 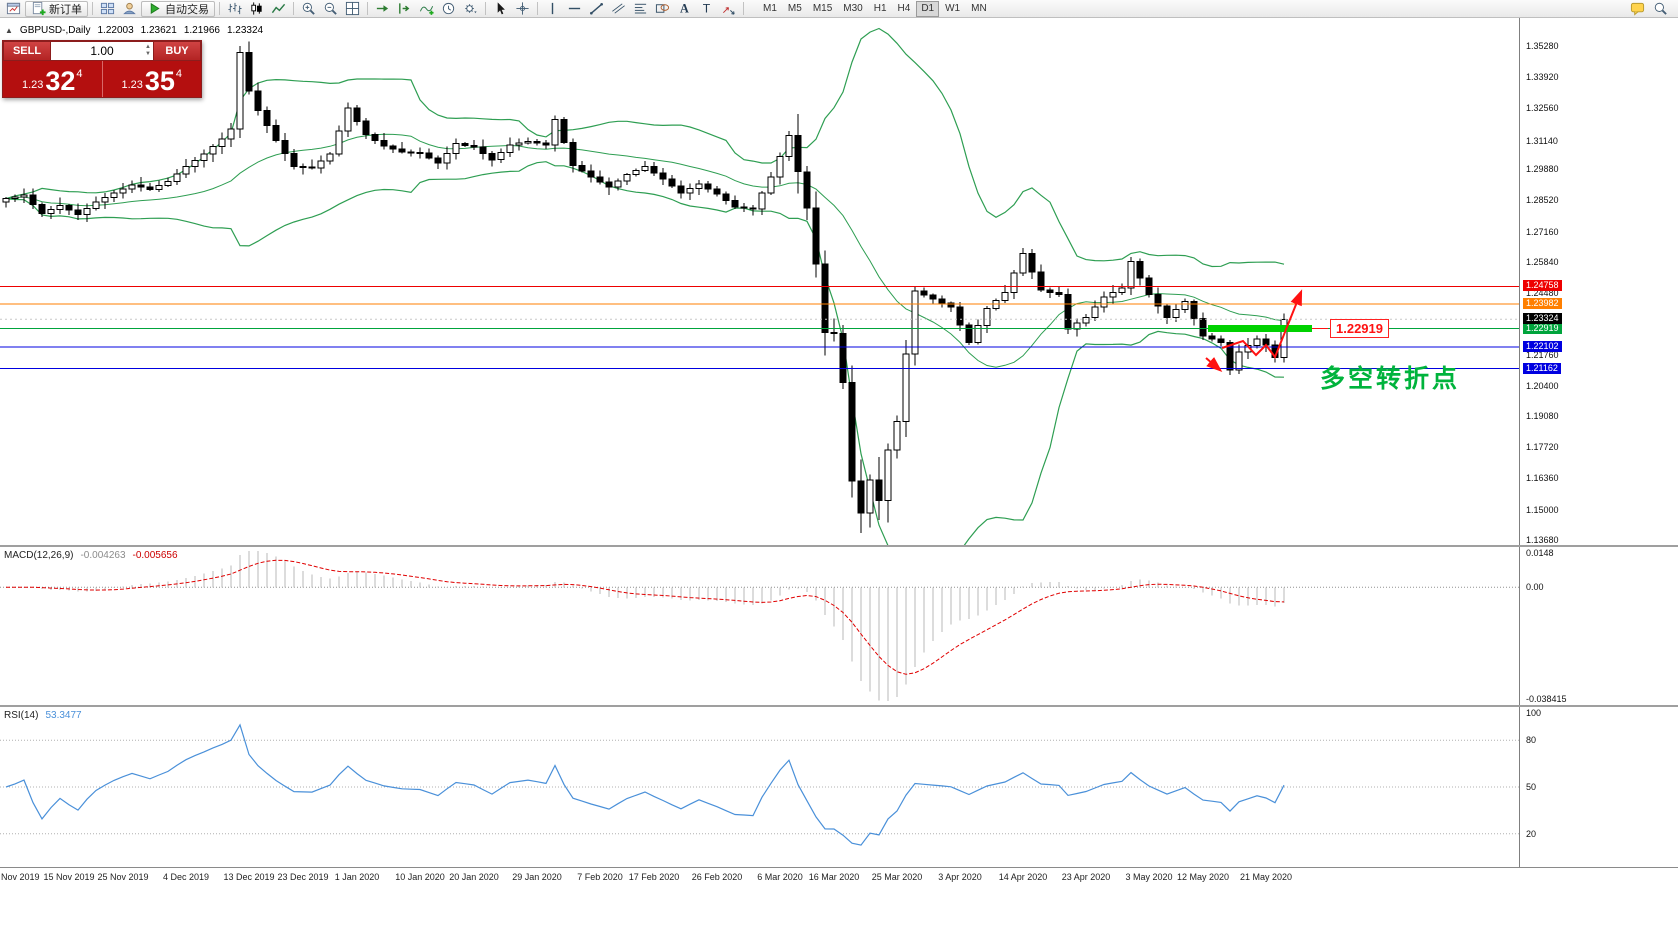 I want to click on line-chart-button, so click(x=278, y=9).